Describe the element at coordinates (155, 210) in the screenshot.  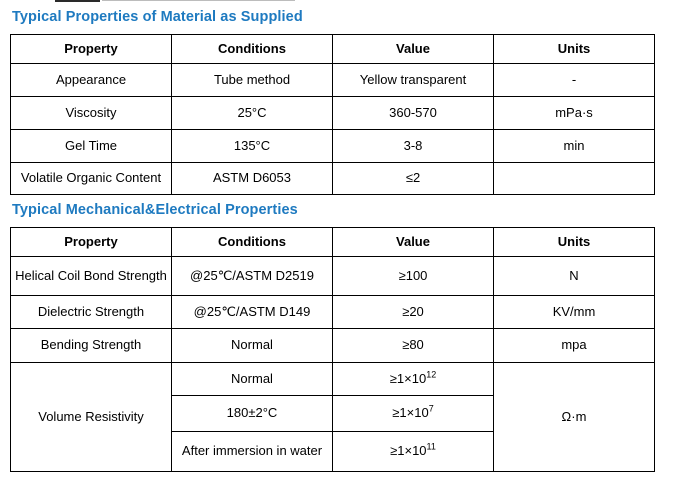
I see `section2-title: Typical Mechanical&Electrical Properties` at that location.